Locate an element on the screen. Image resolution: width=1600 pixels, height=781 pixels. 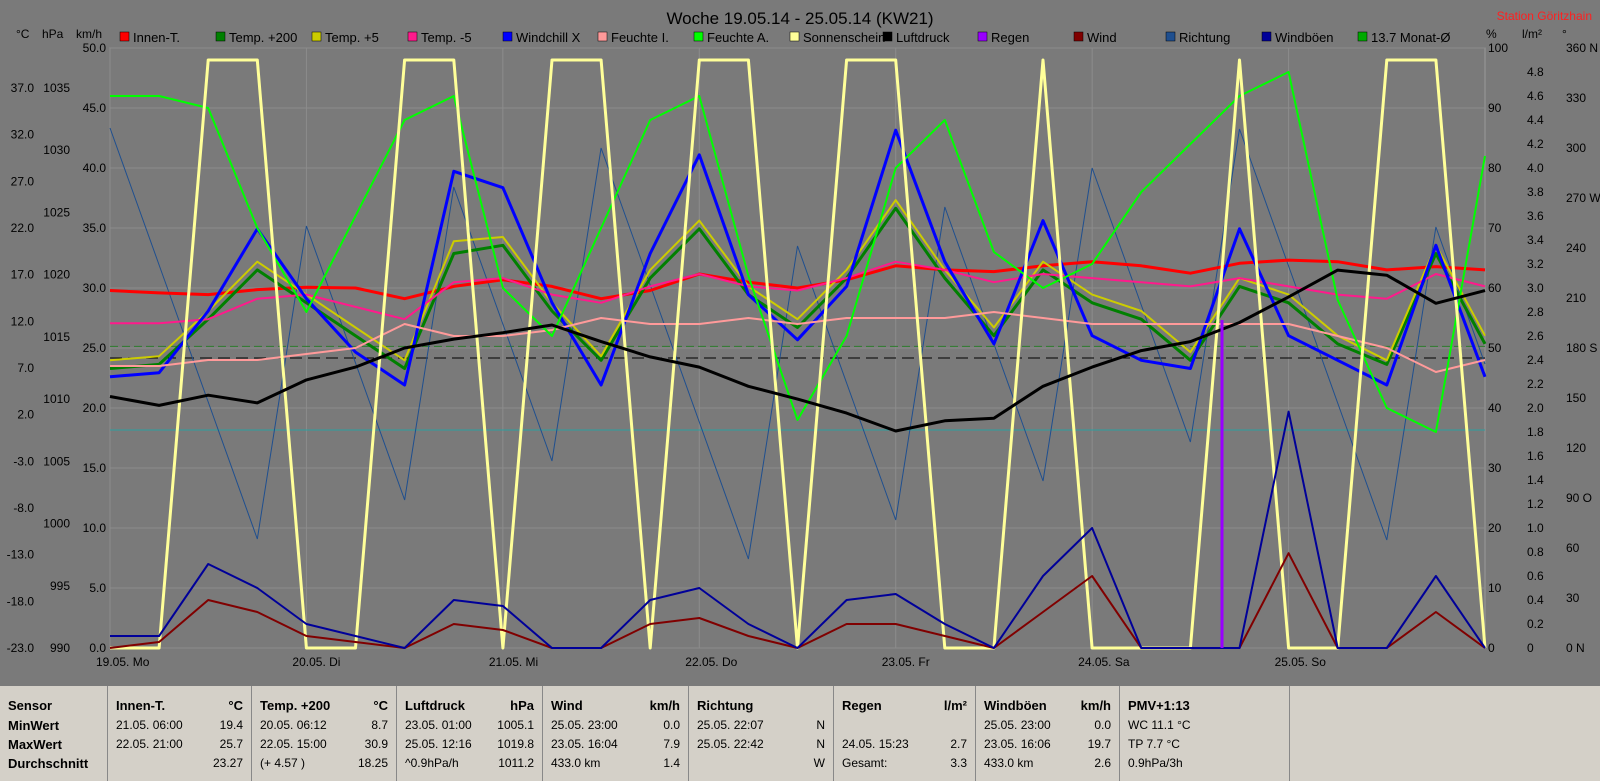
tick-rain: 3.0 is located at coordinates (1535, 288).